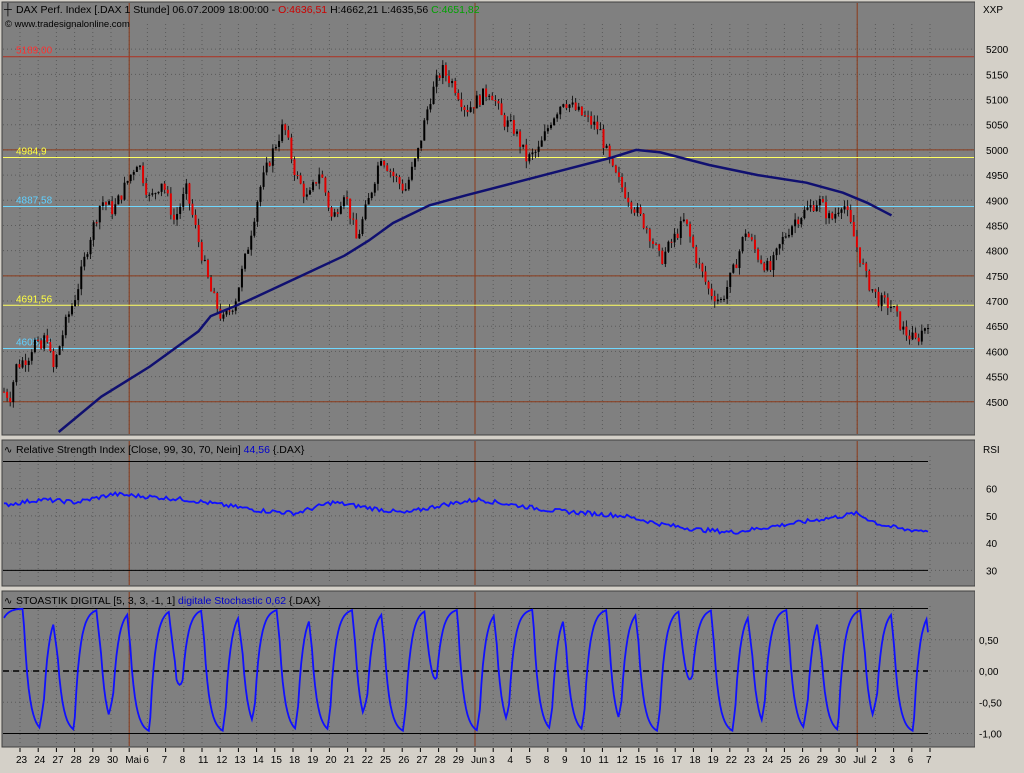 The height and width of the screenshot is (773, 1024). What do you see at coordinates (841, 760) in the screenshot?
I see `time-tick-label: 30` at bounding box center [841, 760].